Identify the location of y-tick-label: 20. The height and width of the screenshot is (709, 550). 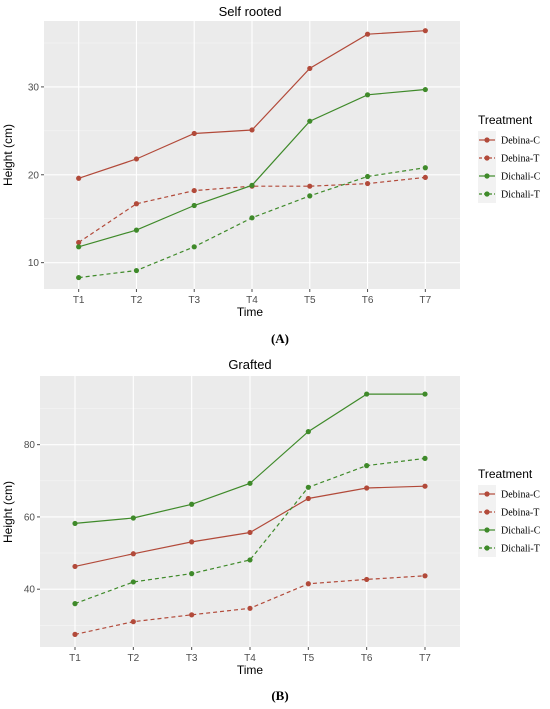
(34, 175).